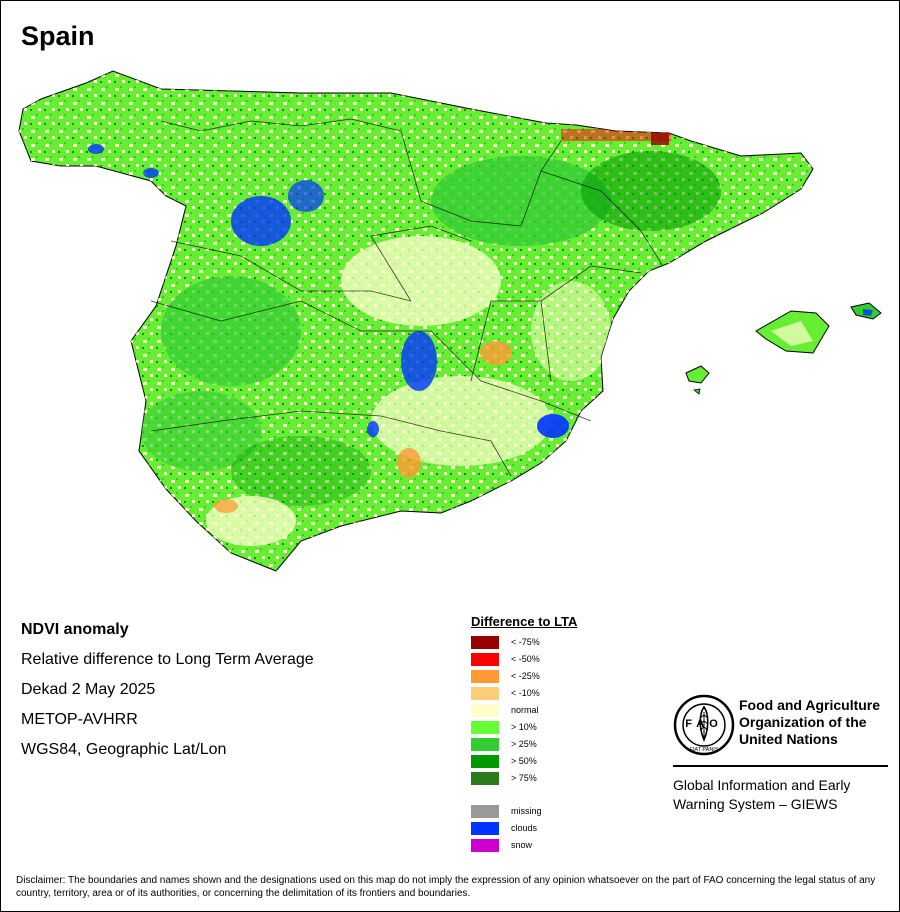 The image size is (900, 912). Describe the element at coordinates (561, 761) in the screenshot. I see `legend-item: > 50%` at that location.